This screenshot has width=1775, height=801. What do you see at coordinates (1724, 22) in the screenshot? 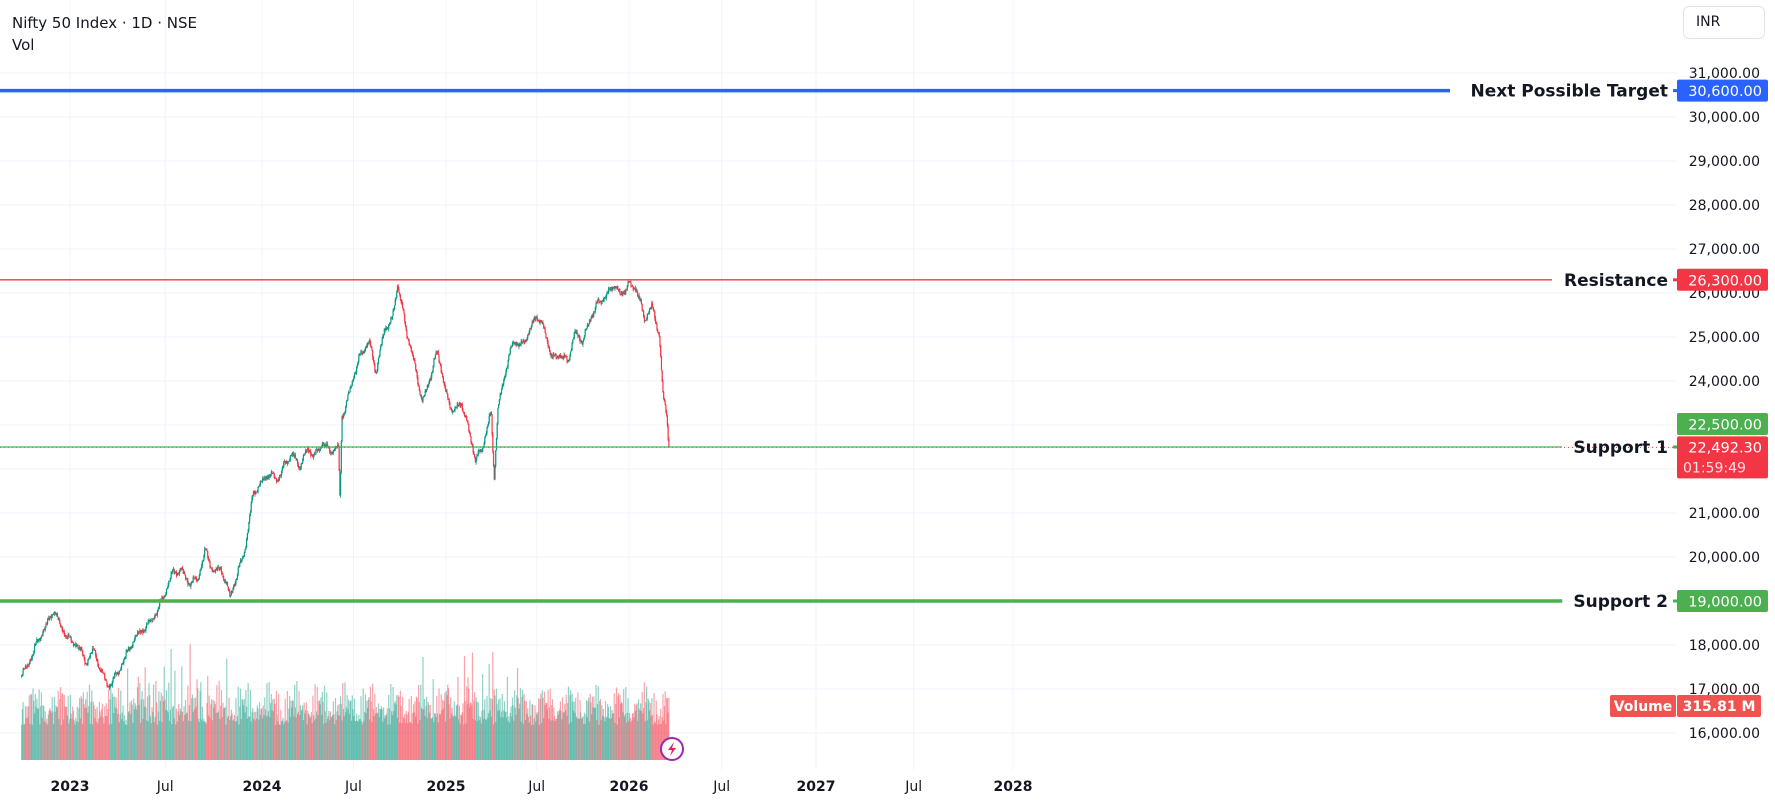
I see `currency-button: INR` at bounding box center [1724, 22].